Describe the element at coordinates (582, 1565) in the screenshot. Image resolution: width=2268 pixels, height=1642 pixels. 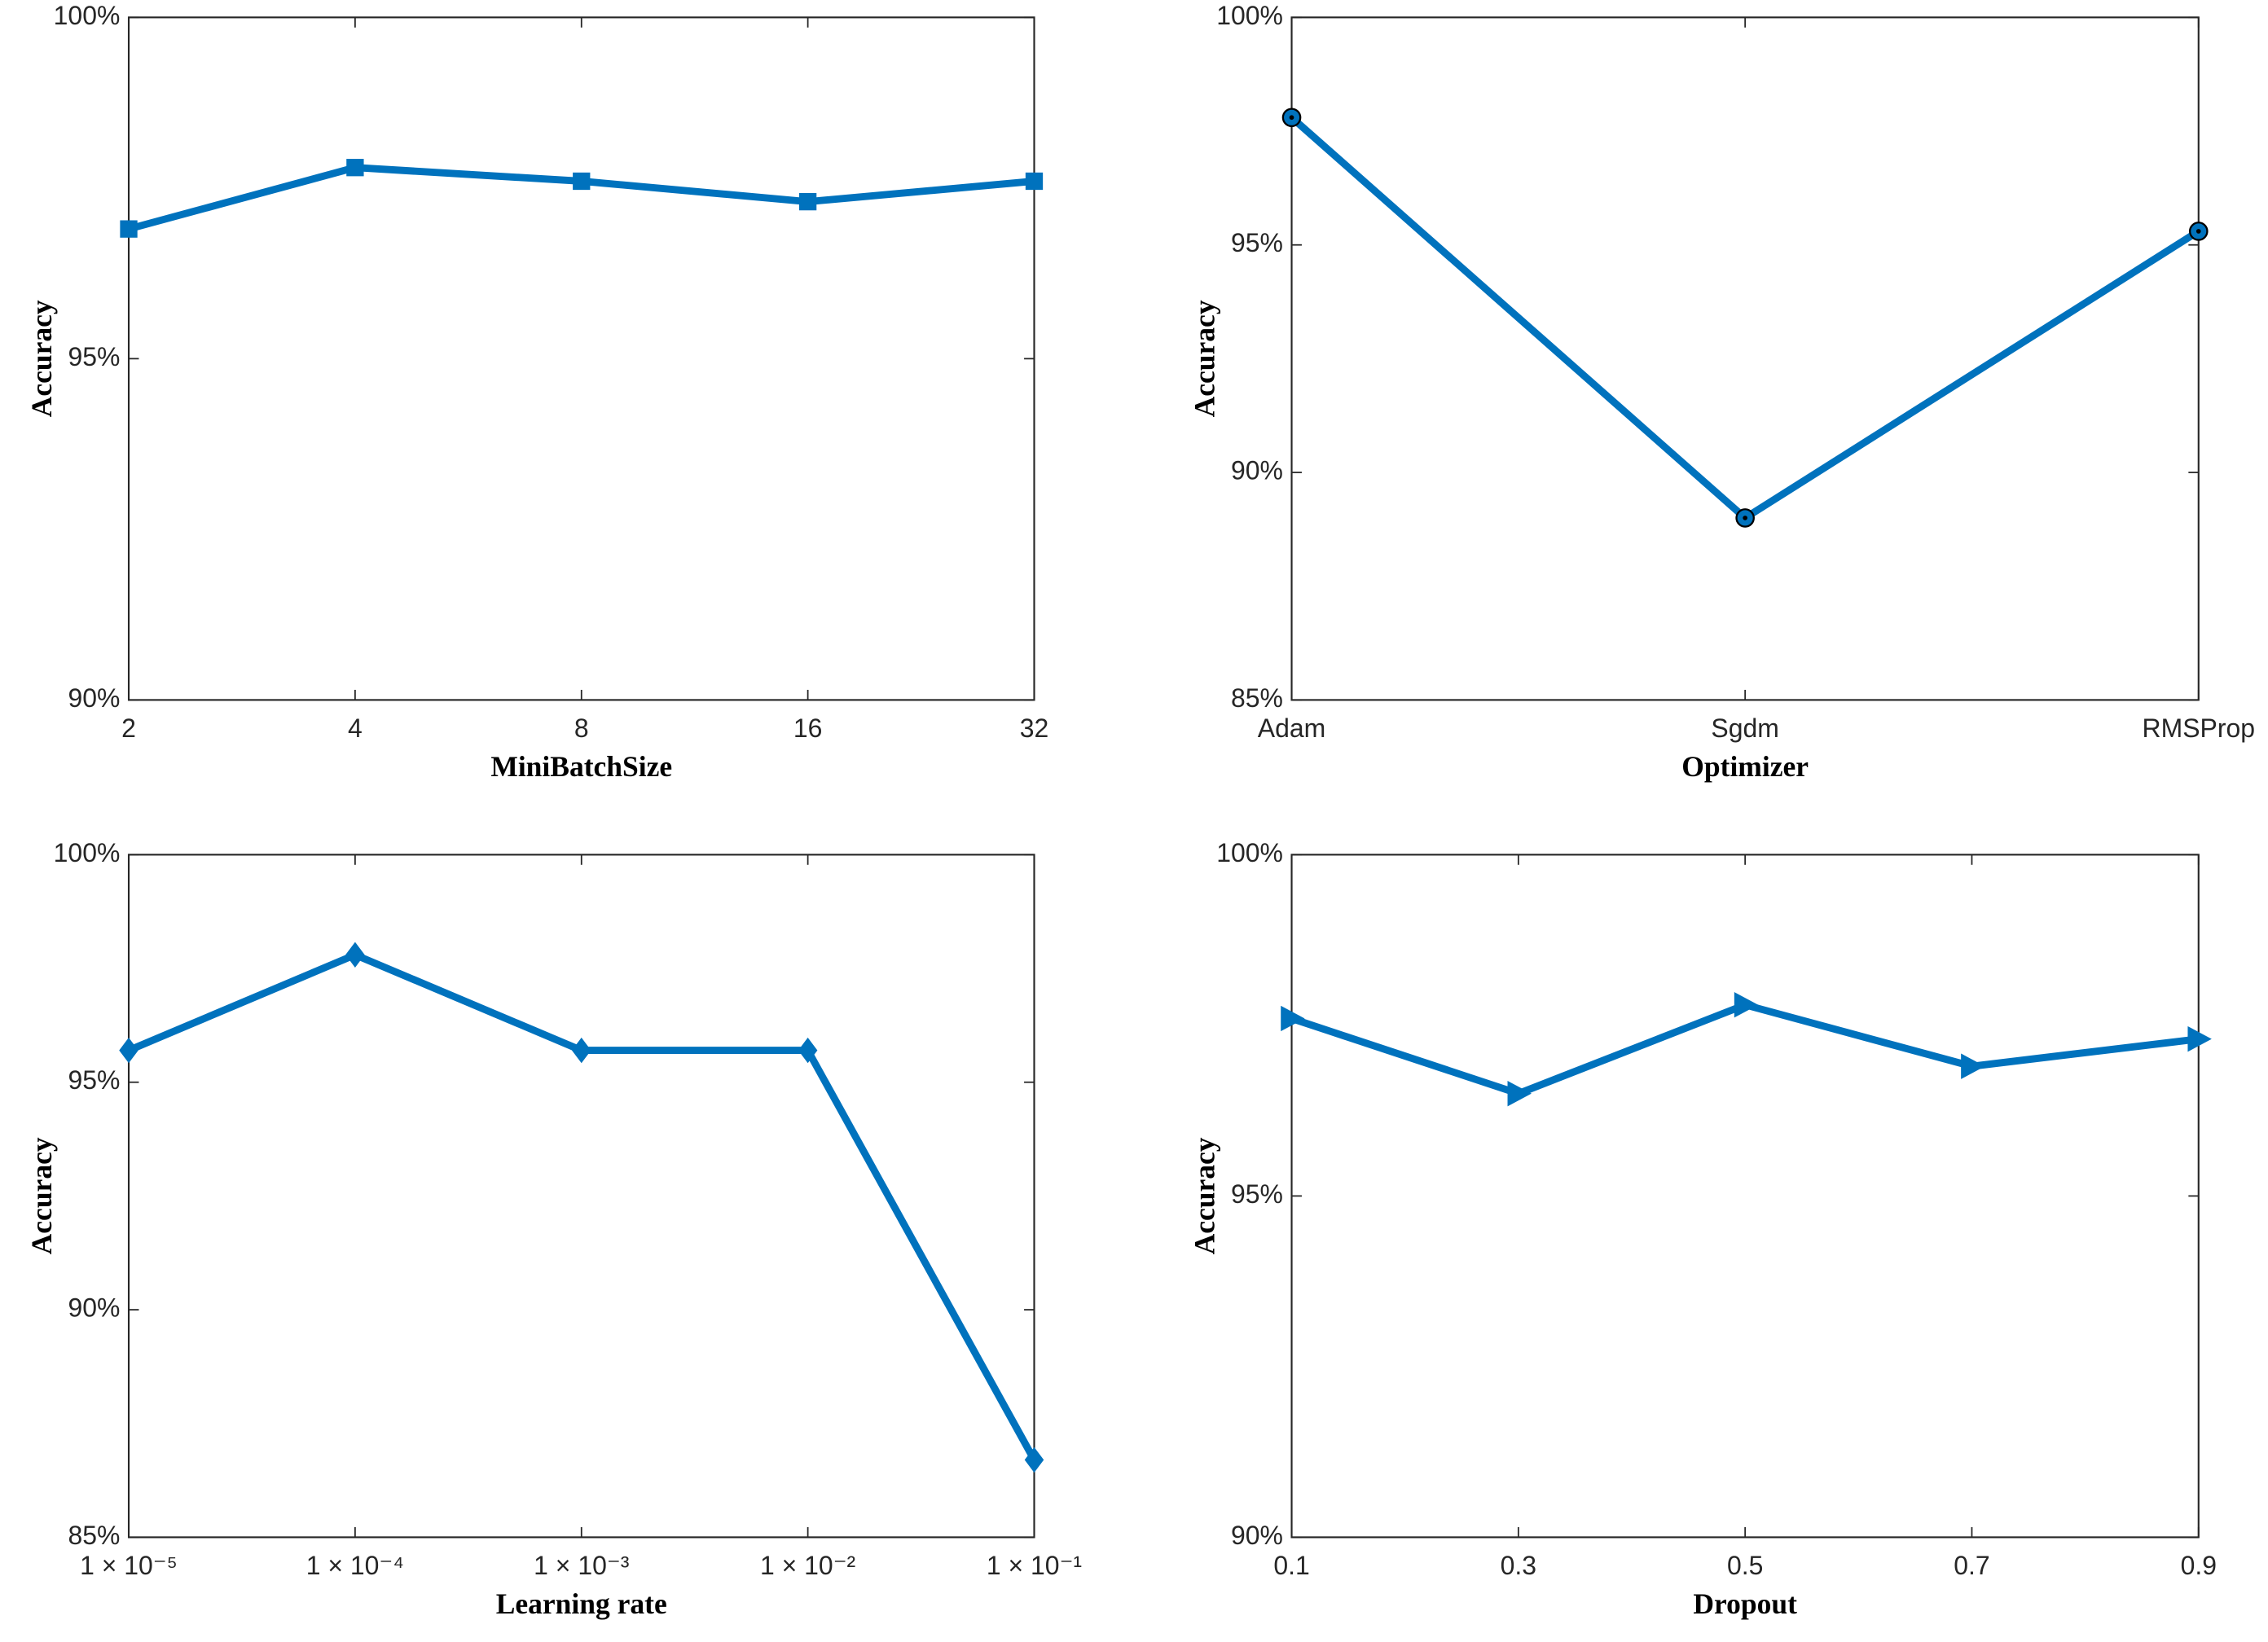
I see `x-tick-label: 1 × 10⁻³` at that location.